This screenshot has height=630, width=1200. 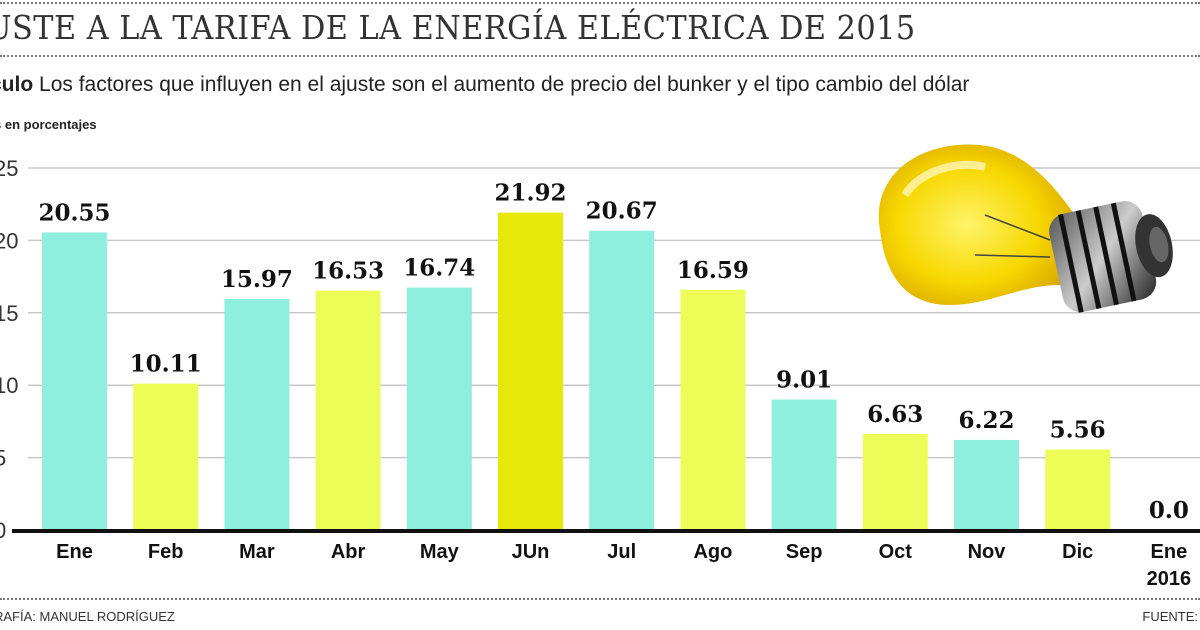 I want to click on x-tick-label: JUn, so click(x=531, y=552).